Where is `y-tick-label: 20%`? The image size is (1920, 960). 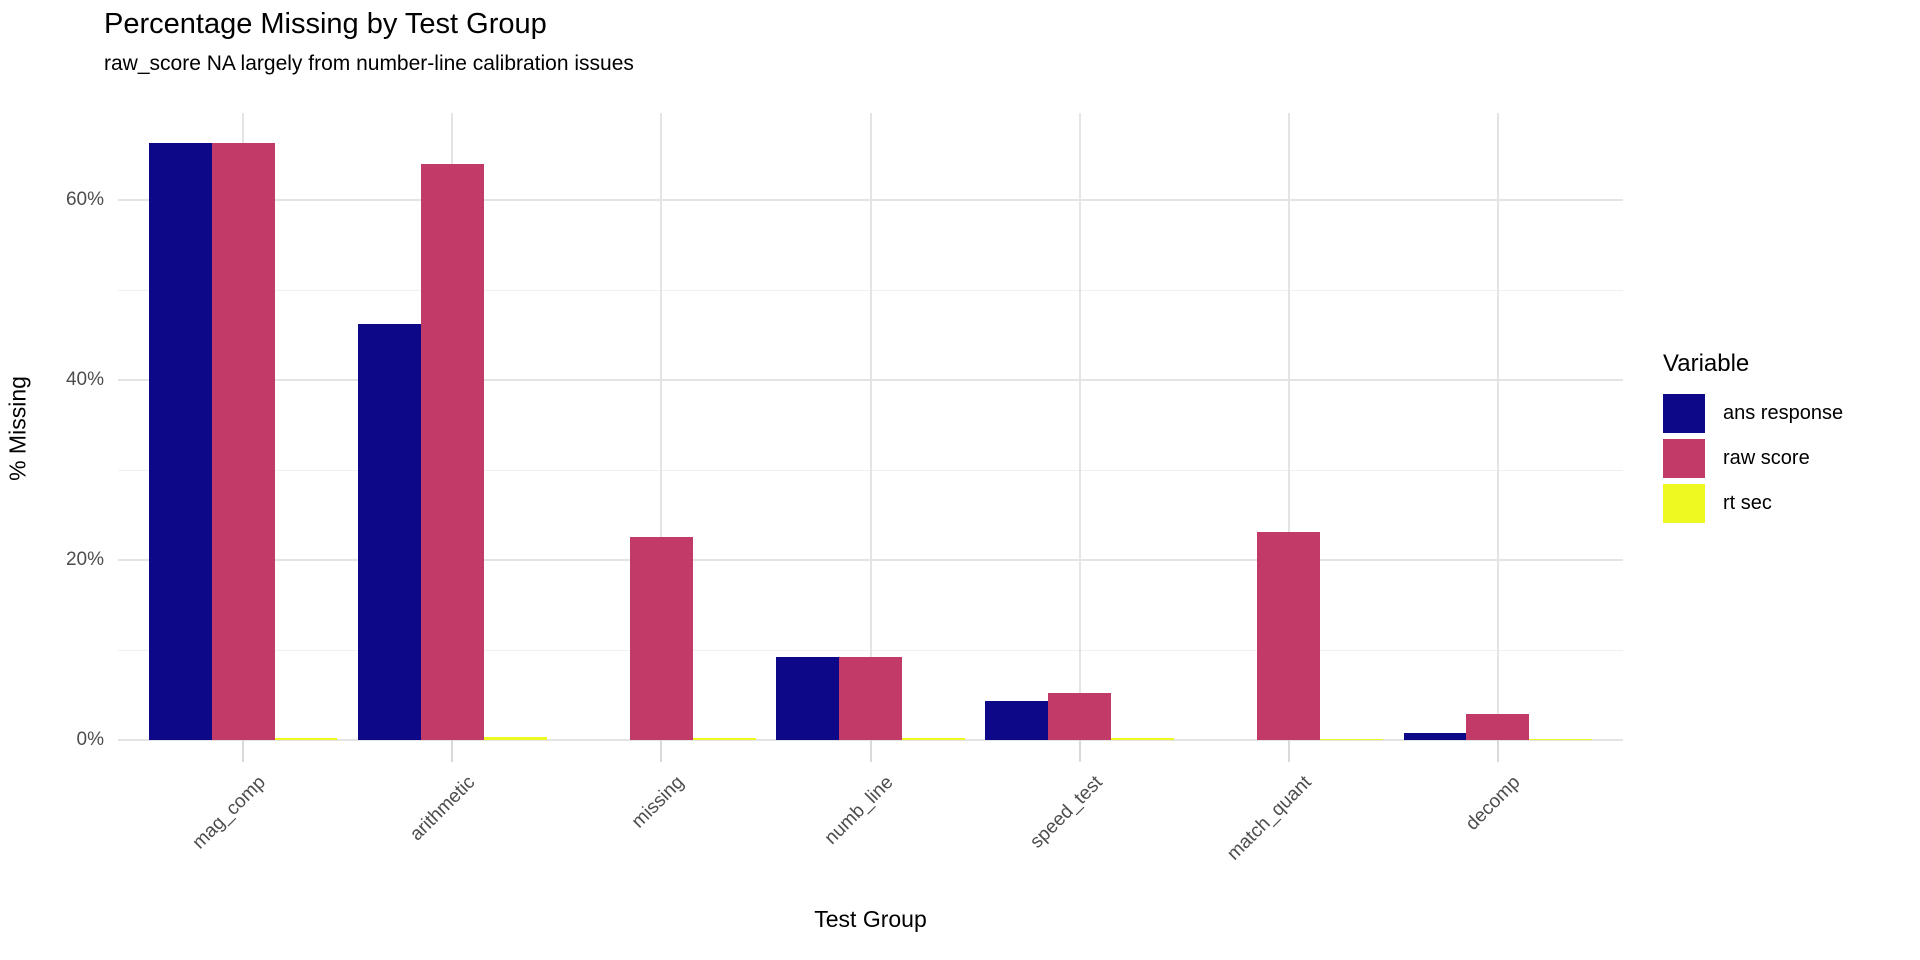 y-tick-label: 20% is located at coordinates (84, 560).